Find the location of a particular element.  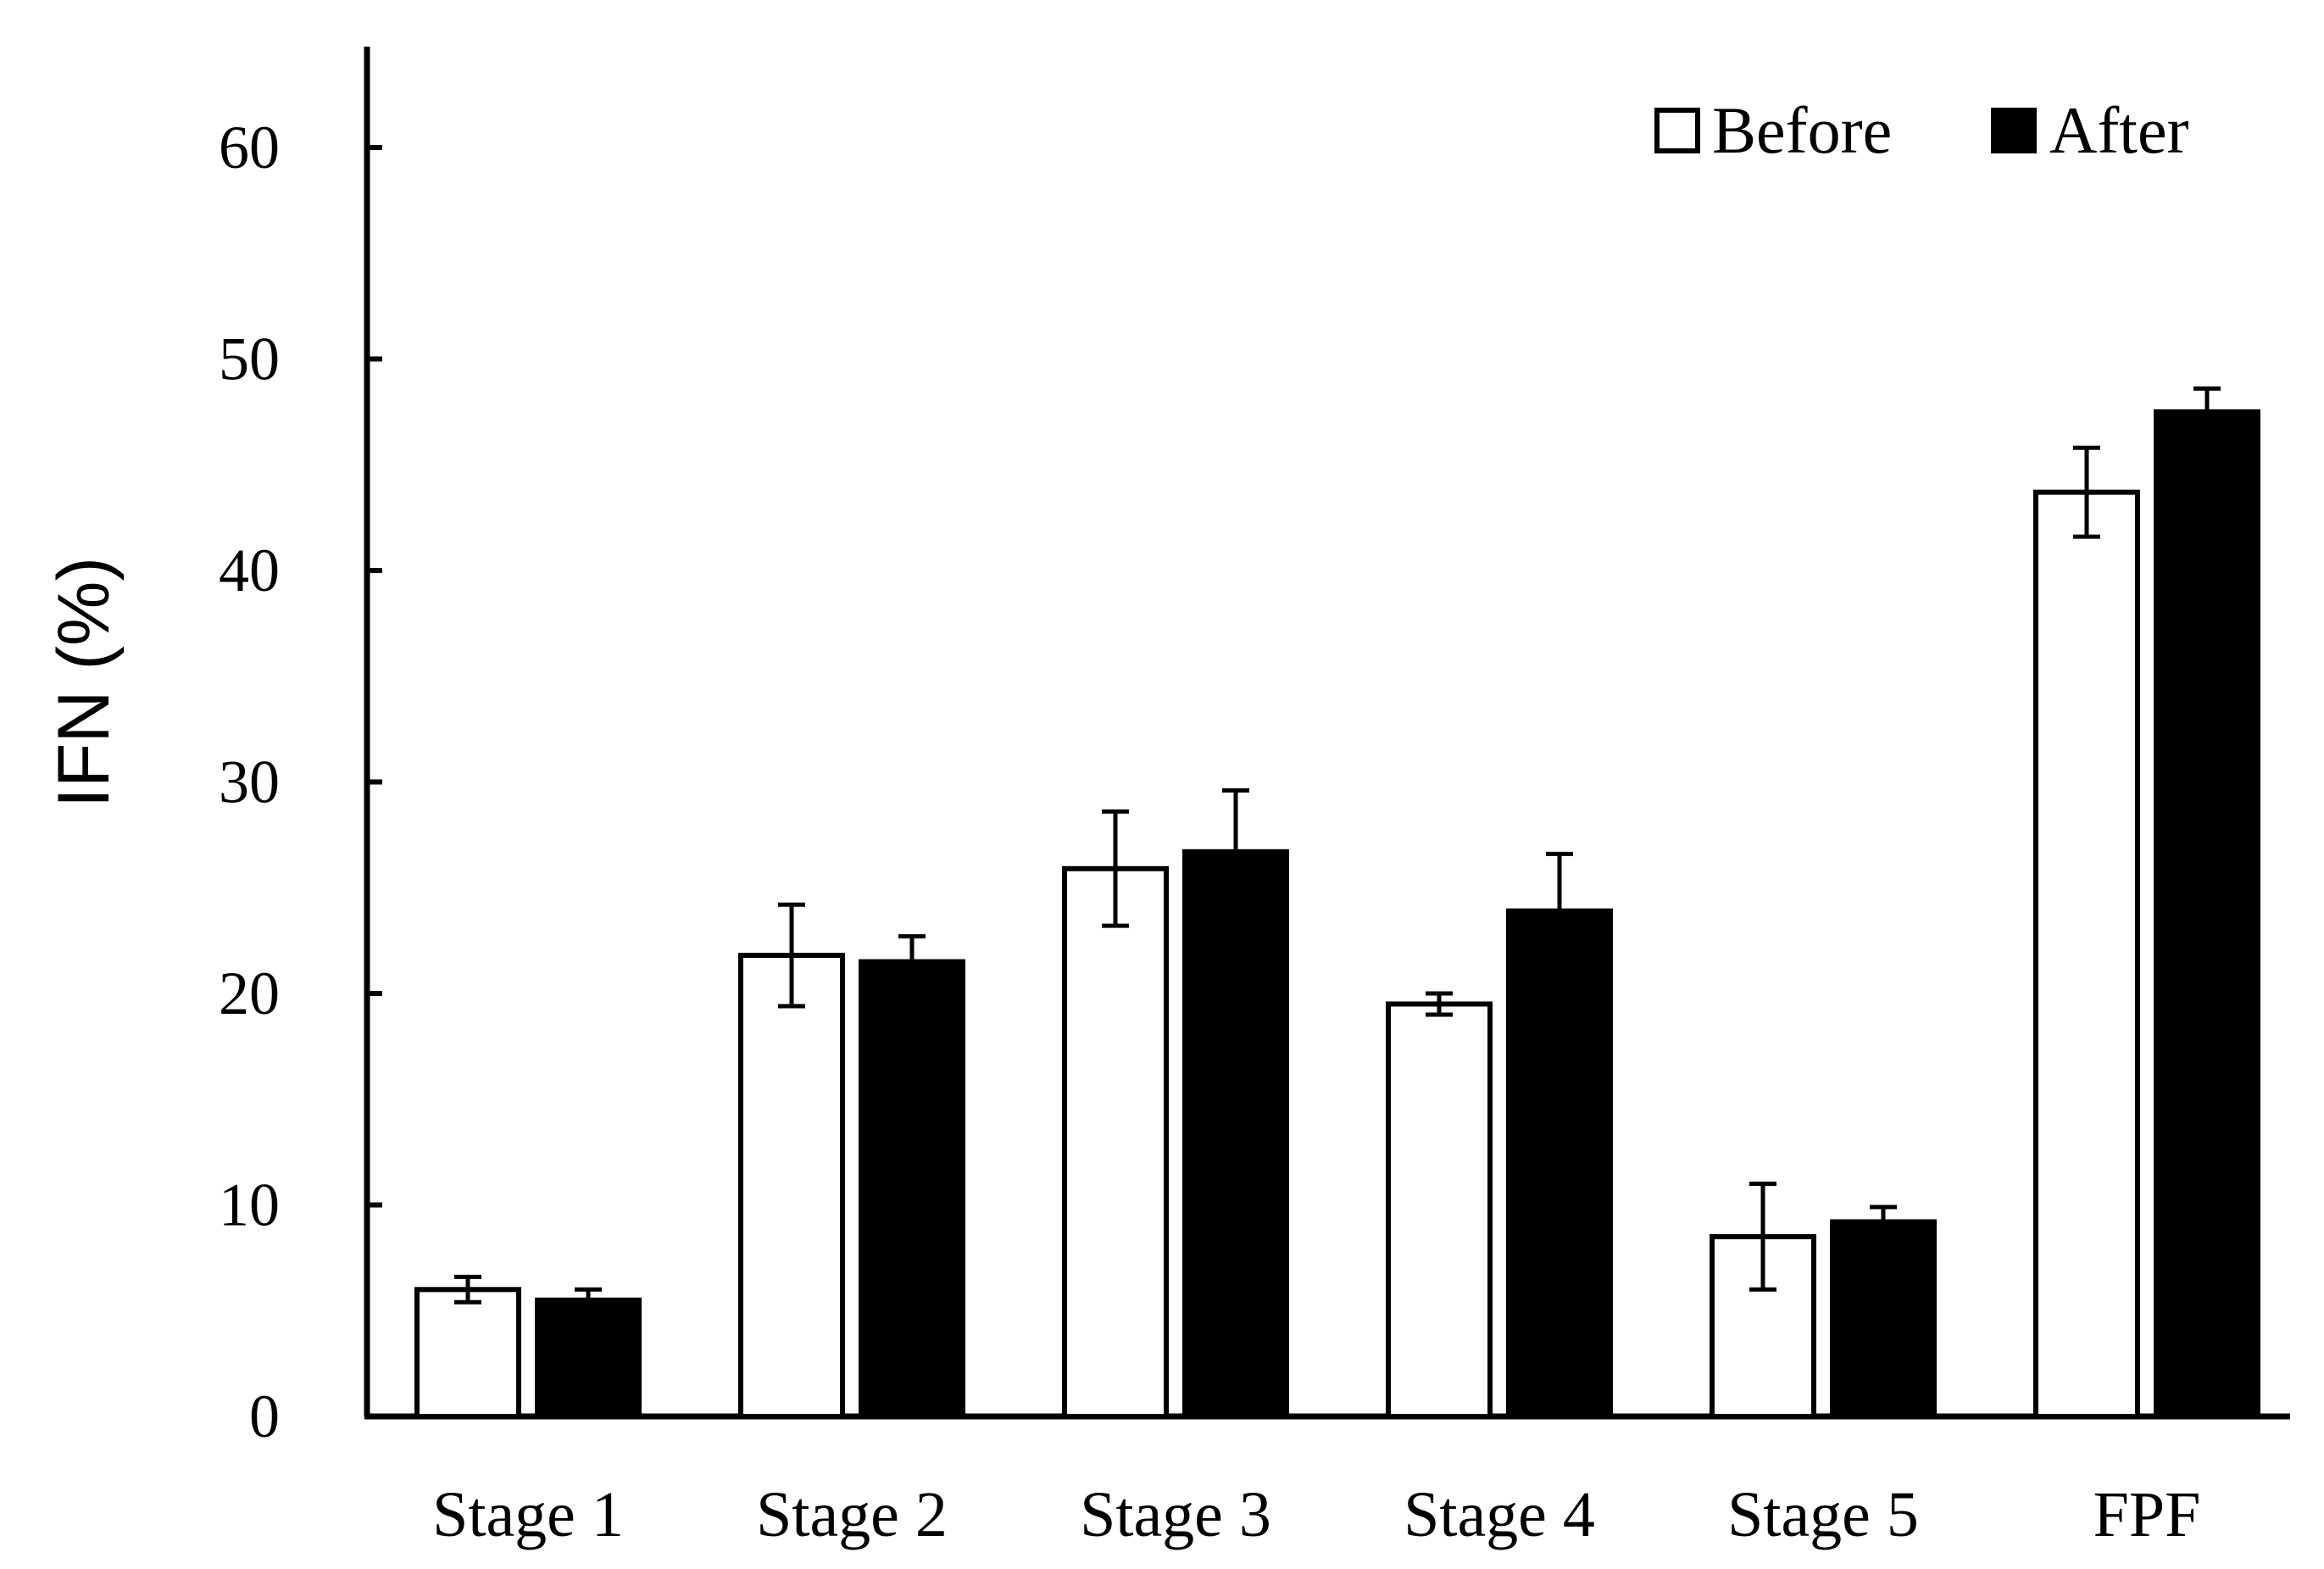

legend-label-before: Before is located at coordinates (1802, 130).